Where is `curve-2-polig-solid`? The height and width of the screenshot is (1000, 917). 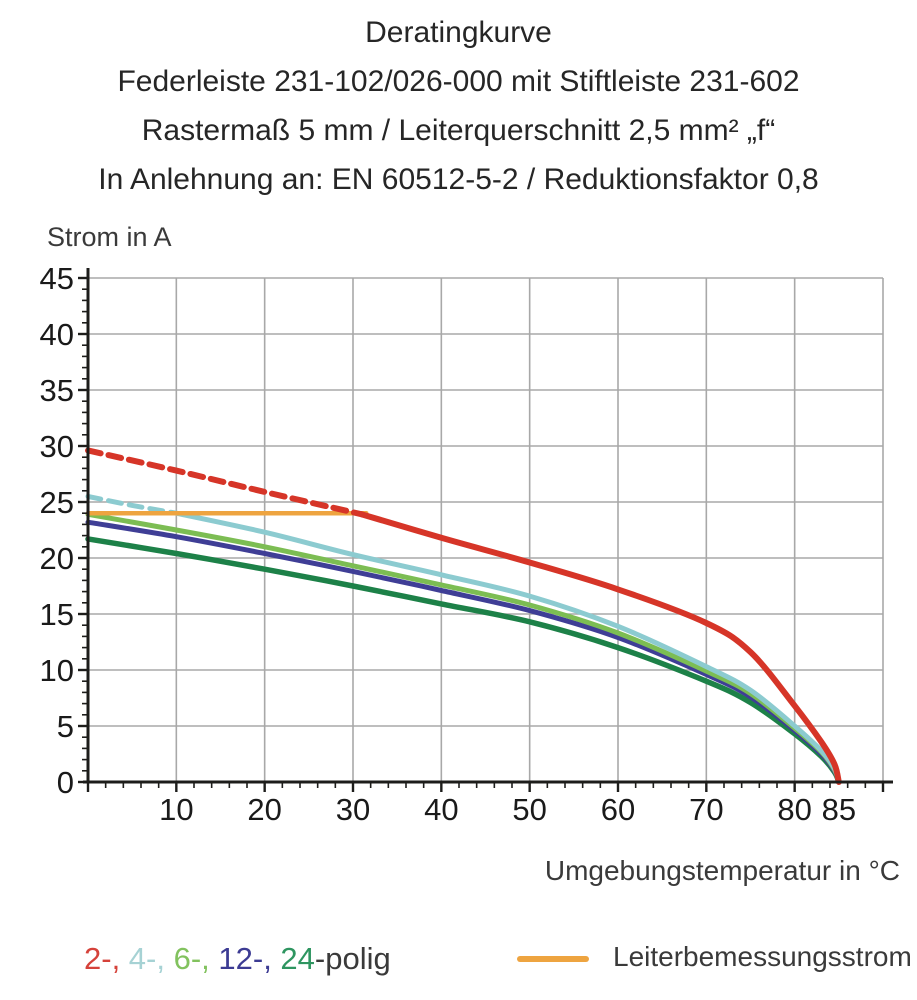
curve-2-polig-solid is located at coordinates (600, 648).